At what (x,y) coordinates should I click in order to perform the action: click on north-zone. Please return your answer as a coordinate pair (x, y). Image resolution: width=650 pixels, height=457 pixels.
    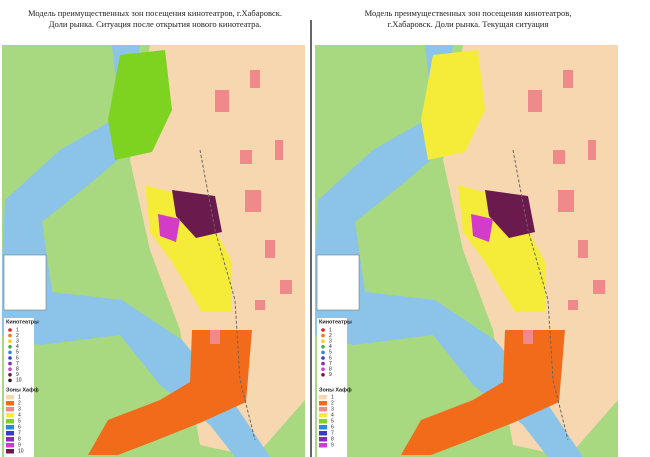
    Looking at the image, I should click on (453, 105).